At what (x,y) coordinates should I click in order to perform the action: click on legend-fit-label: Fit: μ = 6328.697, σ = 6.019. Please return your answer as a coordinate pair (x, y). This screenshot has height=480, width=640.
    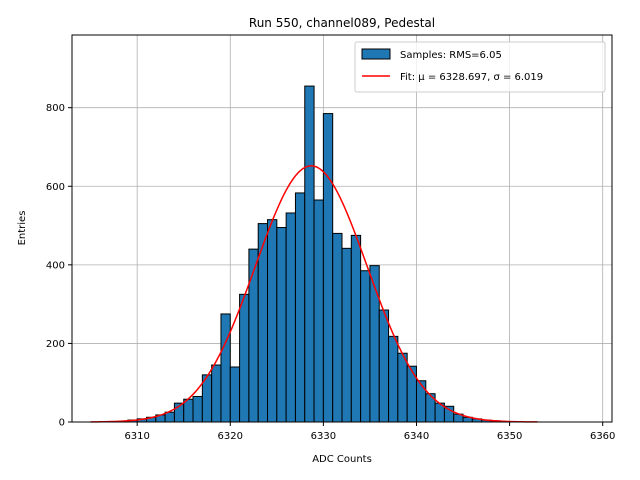
    Looking at the image, I should click on (471, 77).